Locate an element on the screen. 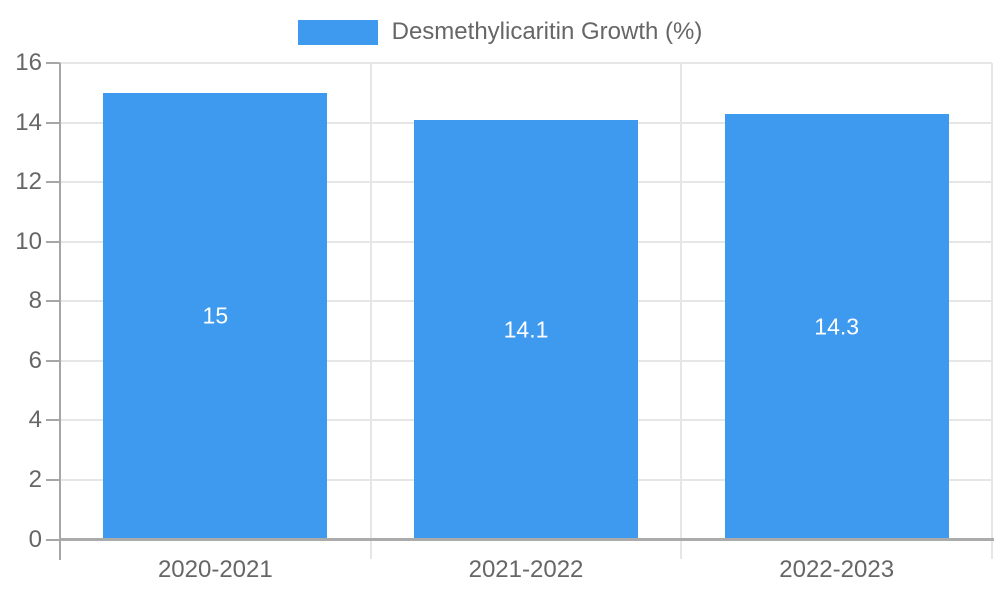 The width and height of the screenshot is (1000, 600). legend-swatch is located at coordinates (337, 32).